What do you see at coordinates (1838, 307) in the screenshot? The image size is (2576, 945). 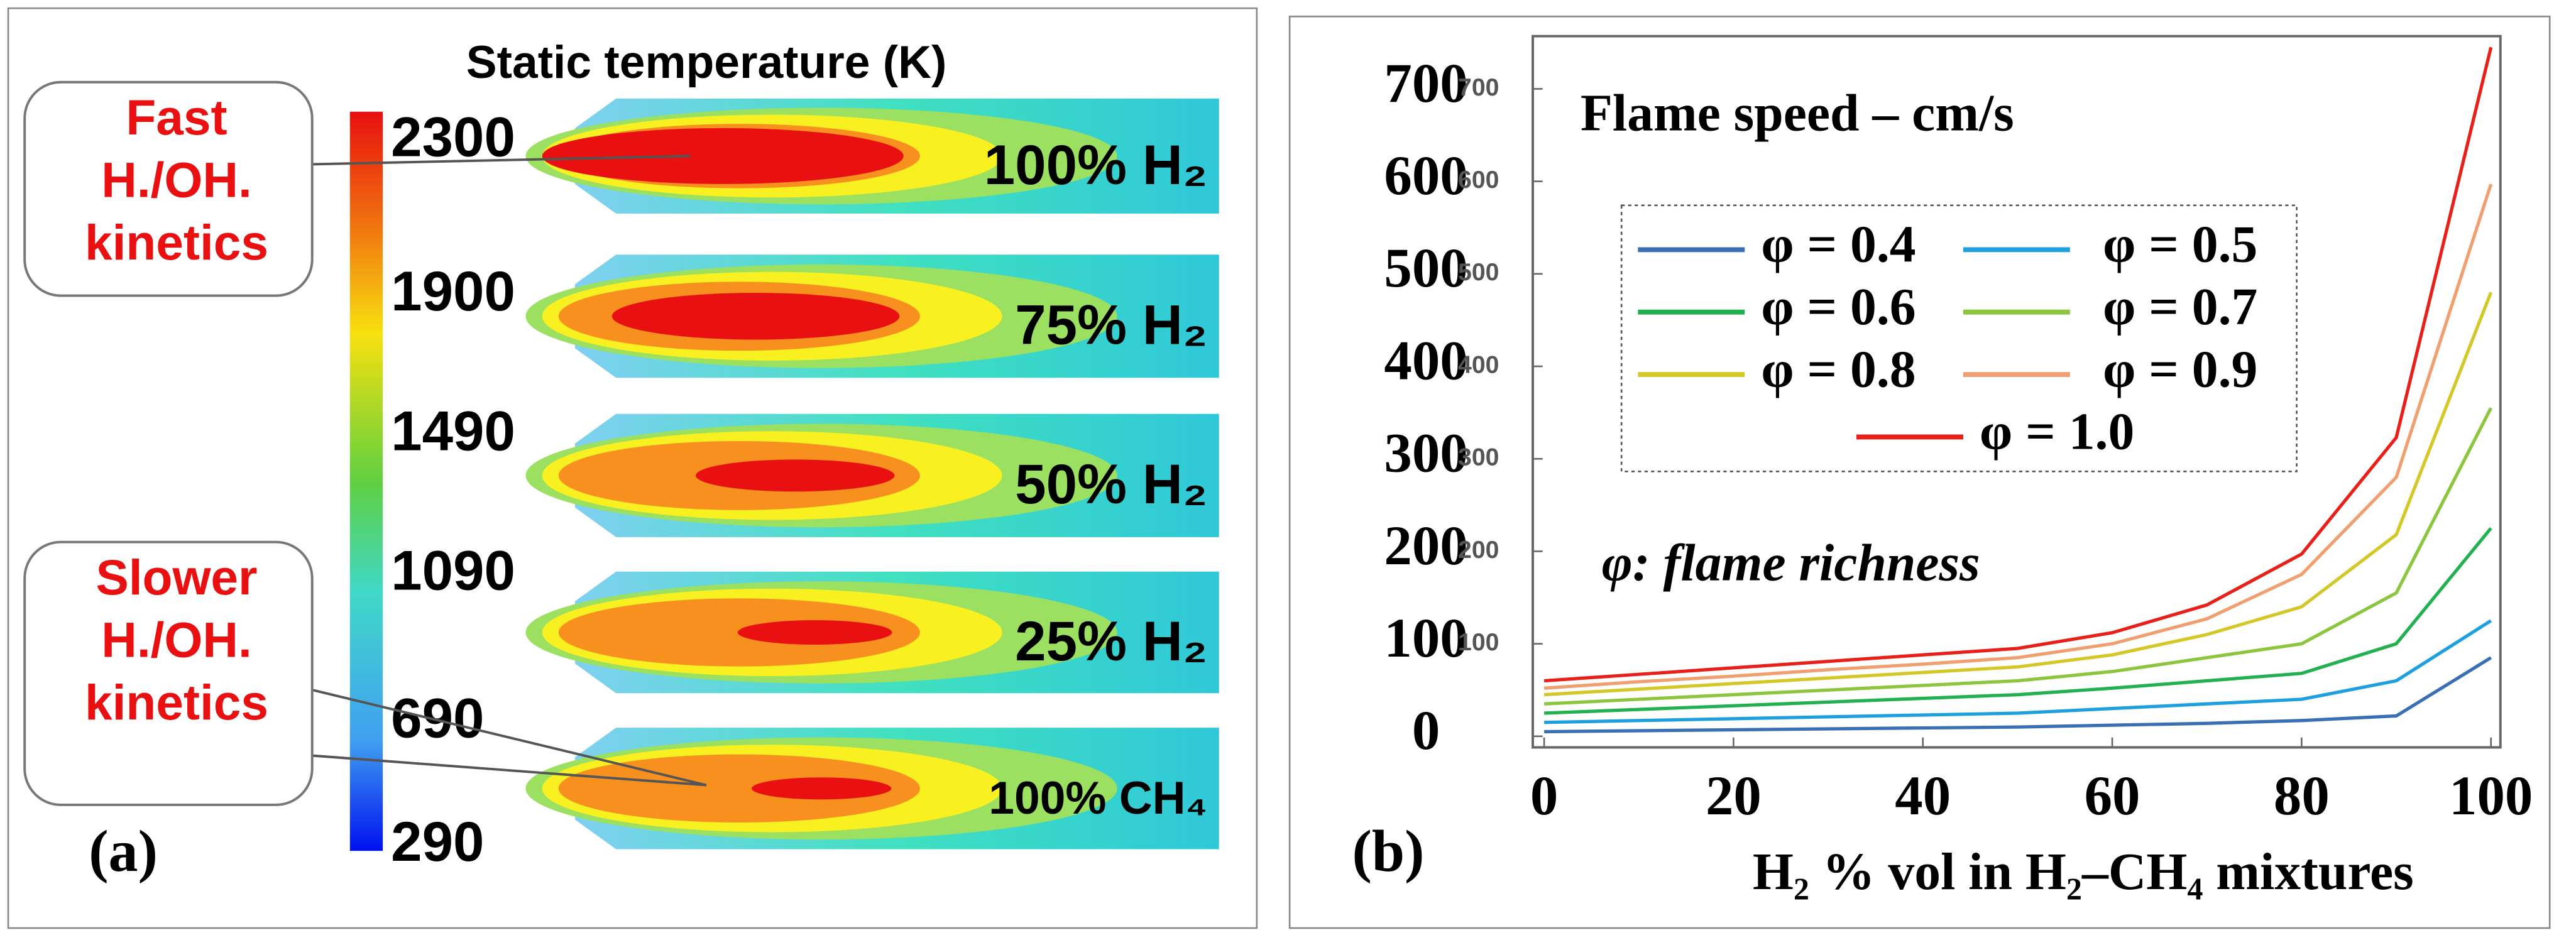 I see `legend-label: φ = 0.6` at bounding box center [1838, 307].